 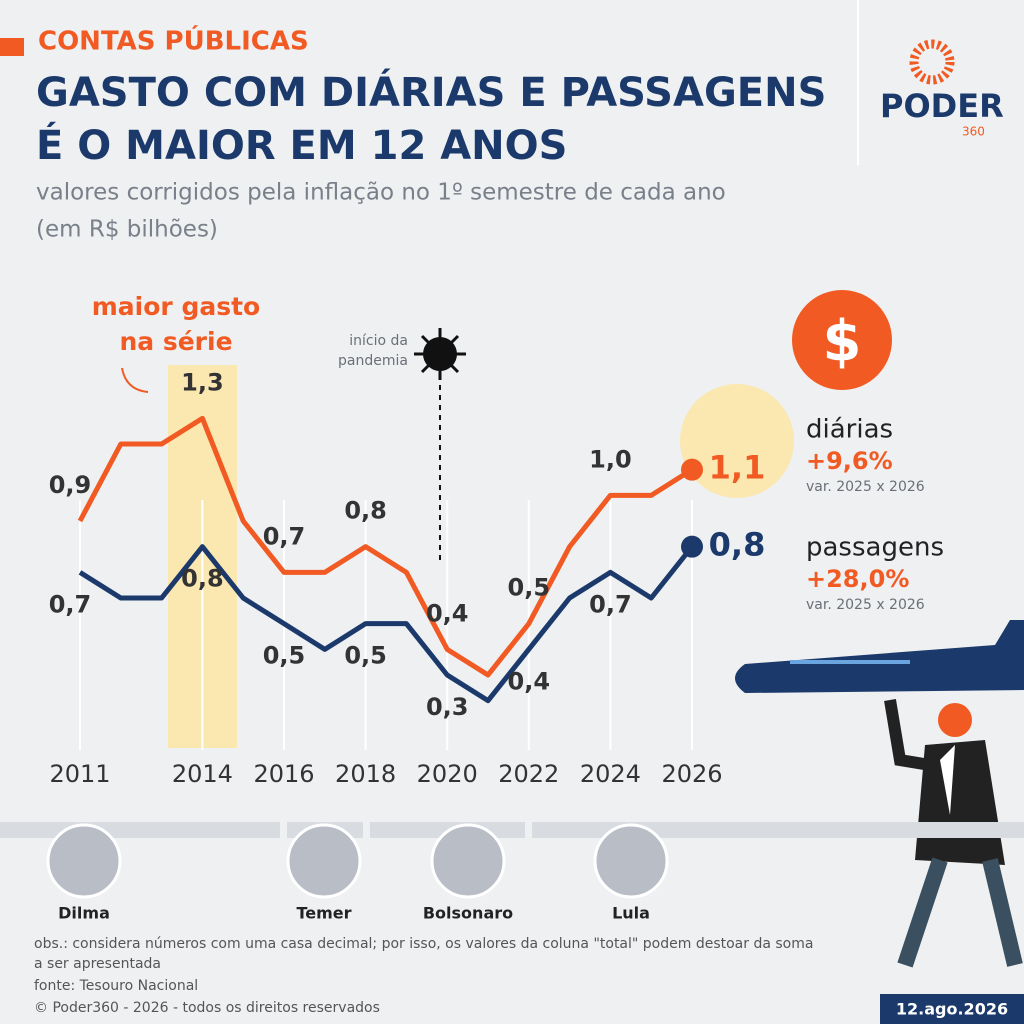 What do you see at coordinates (447, 707) in the screenshot?
I see `value-label: 0,3` at bounding box center [447, 707].